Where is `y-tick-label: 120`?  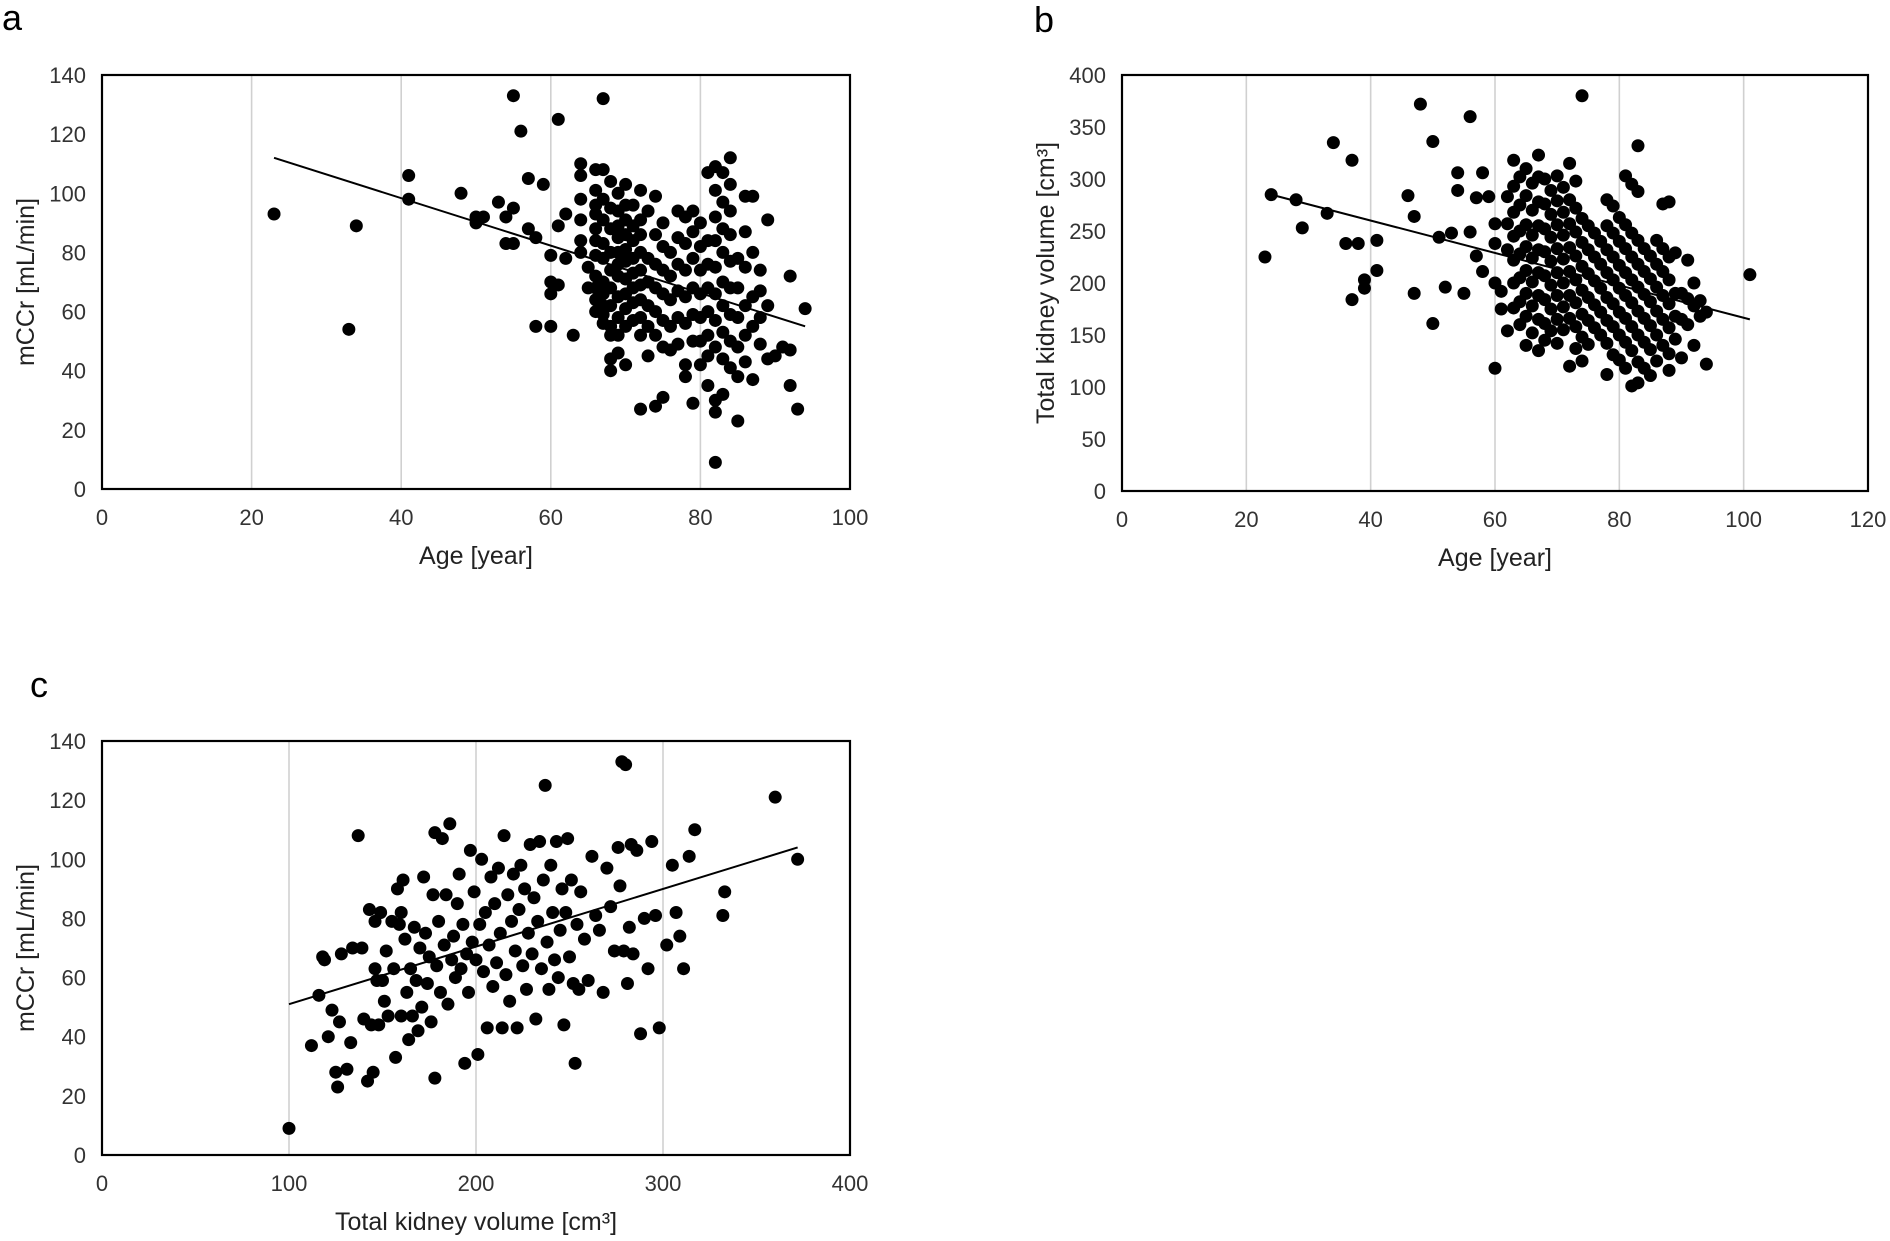 y-tick-label: 120 is located at coordinates (67, 800).